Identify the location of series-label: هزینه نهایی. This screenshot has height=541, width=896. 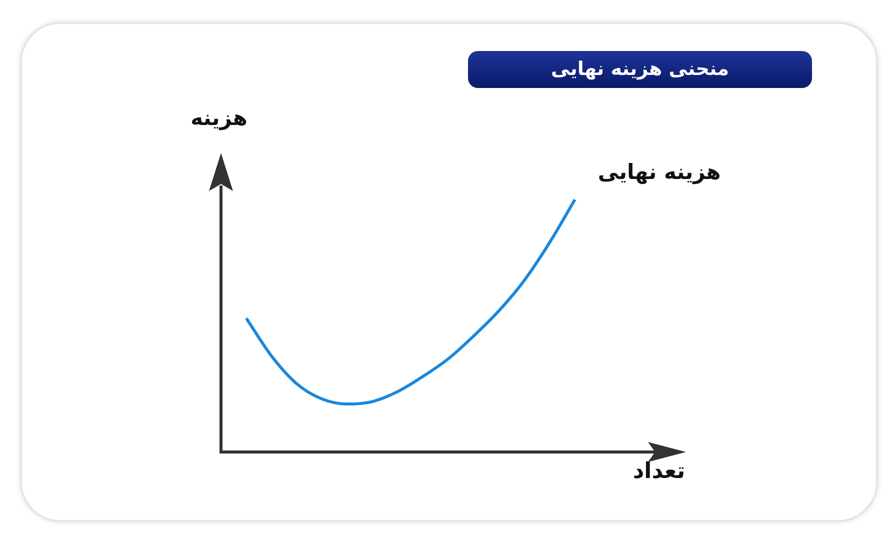
(659, 173).